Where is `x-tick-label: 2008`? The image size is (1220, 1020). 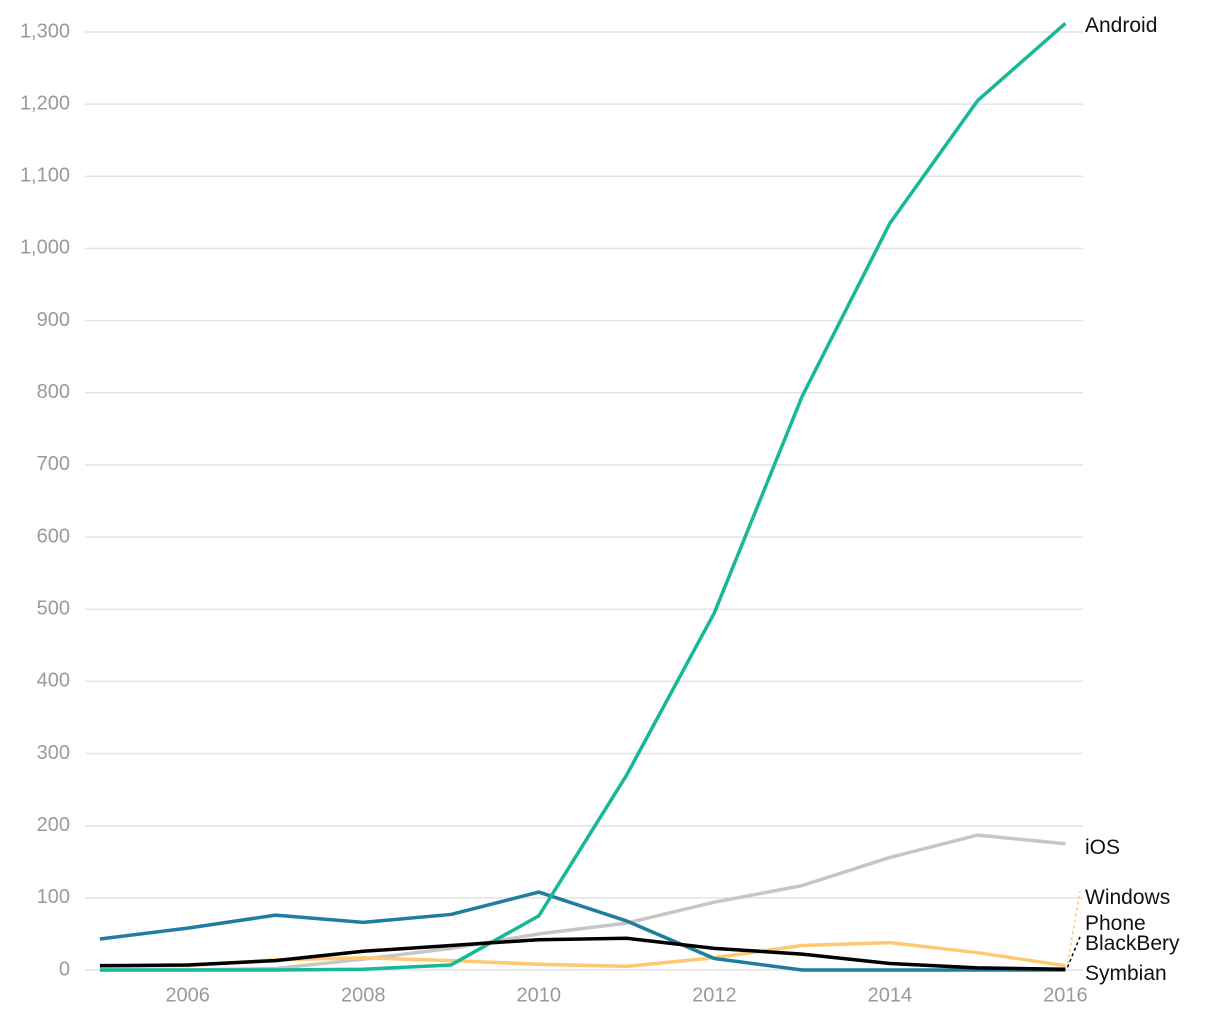
x-tick-label: 2008 is located at coordinates (363, 995).